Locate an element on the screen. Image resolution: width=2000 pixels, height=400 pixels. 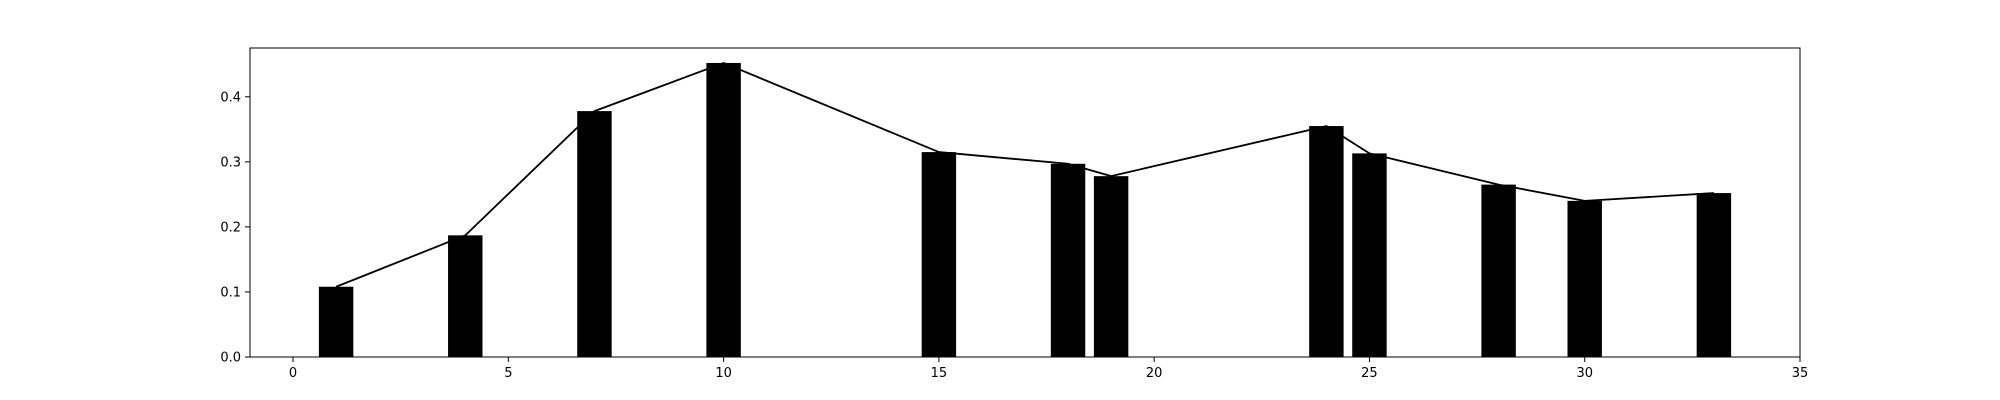
x-tick-label-5: 25 is located at coordinates (1369, 373).